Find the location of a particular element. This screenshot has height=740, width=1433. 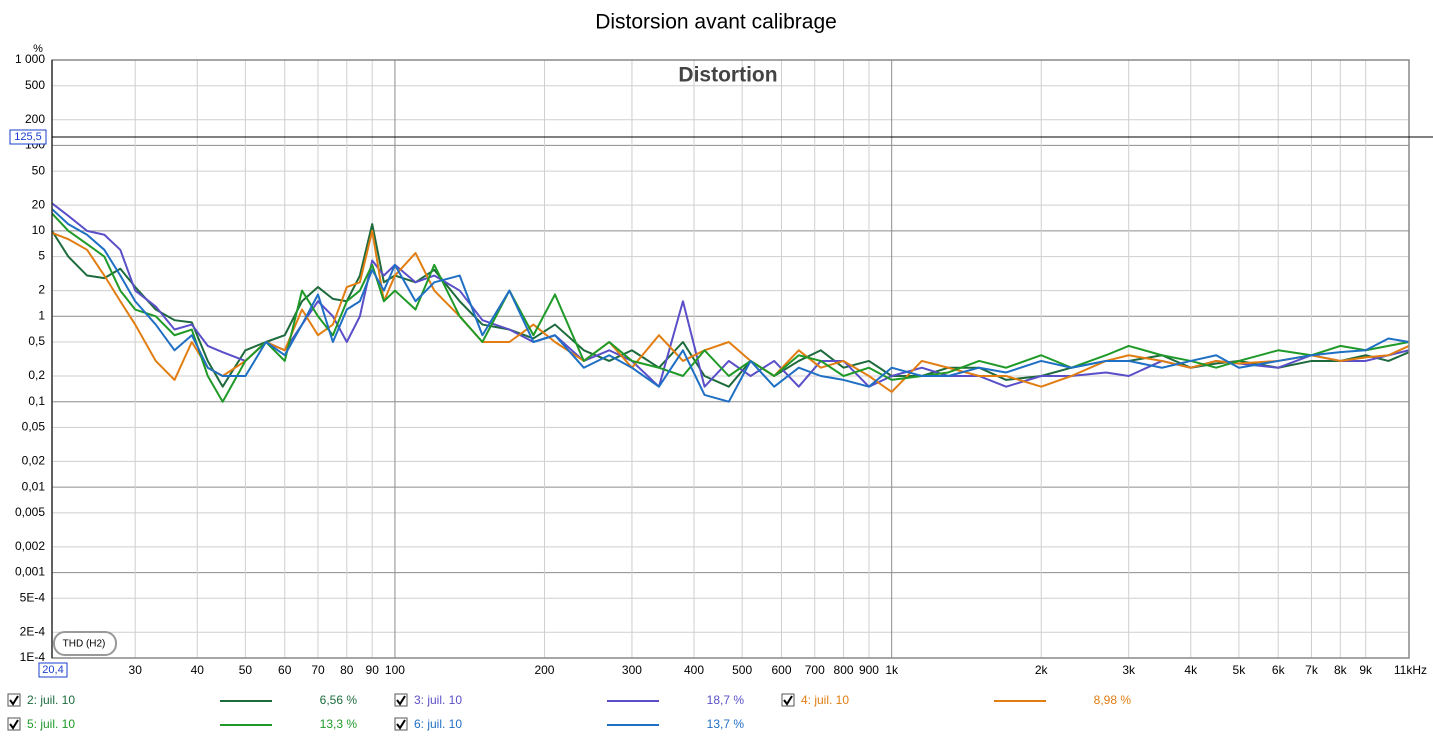

y-tick-label: 0,01 is located at coordinates (34, 486).